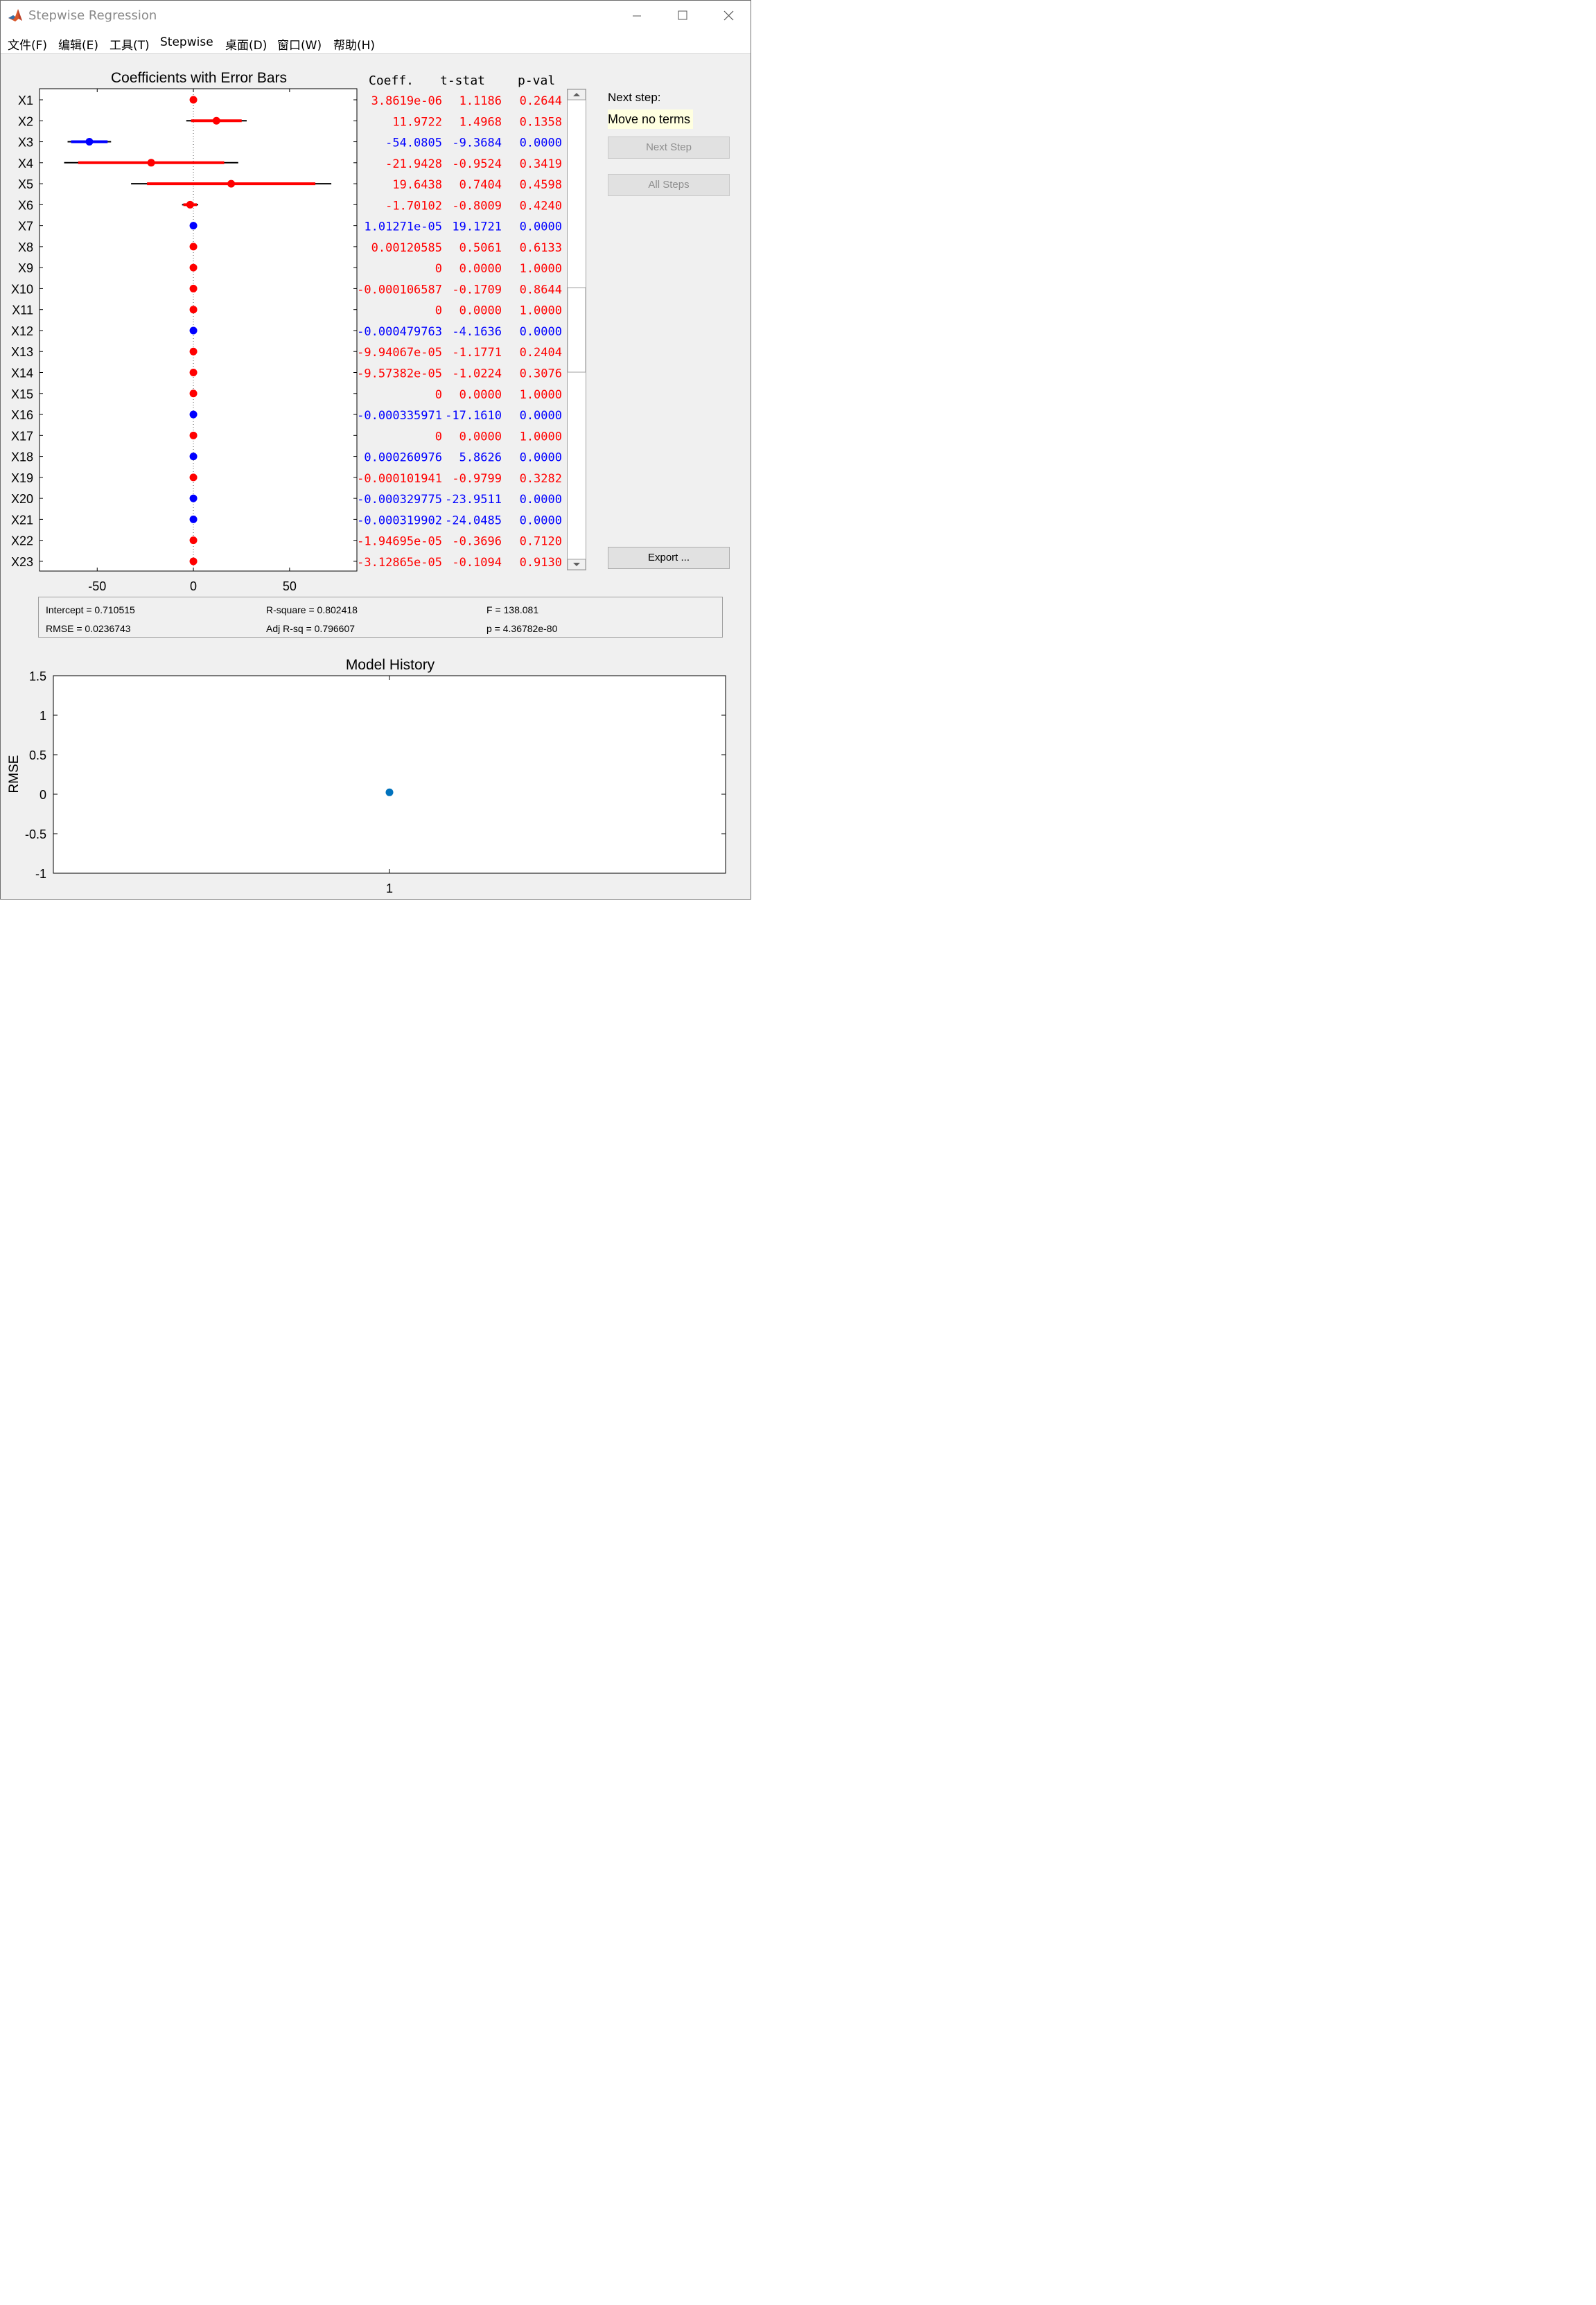 The width and height of the screenshot is (1596, 2305). I want to click on all-steps-button: All Steps, so click(669, 185).